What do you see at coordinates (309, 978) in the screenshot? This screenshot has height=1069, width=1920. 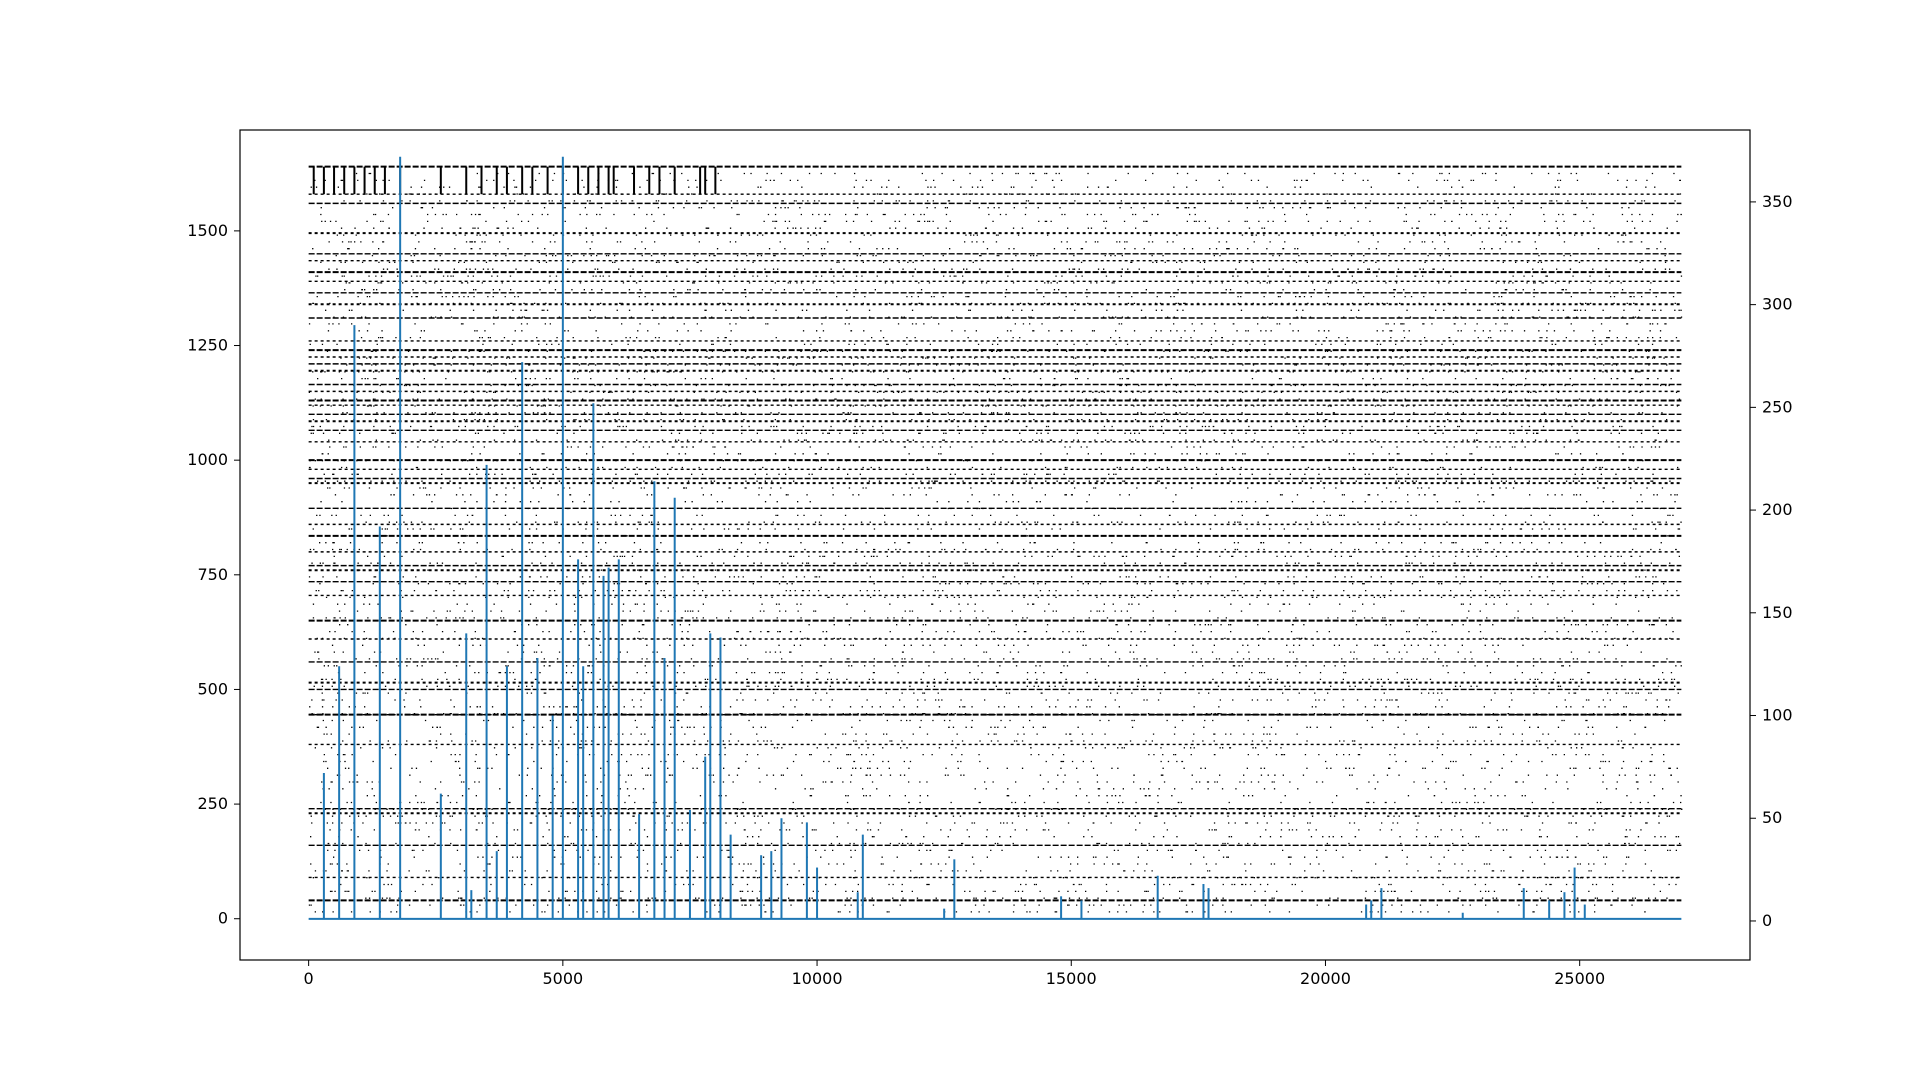 I see `x-tick-label: 0` at bounding box center [309, 978].